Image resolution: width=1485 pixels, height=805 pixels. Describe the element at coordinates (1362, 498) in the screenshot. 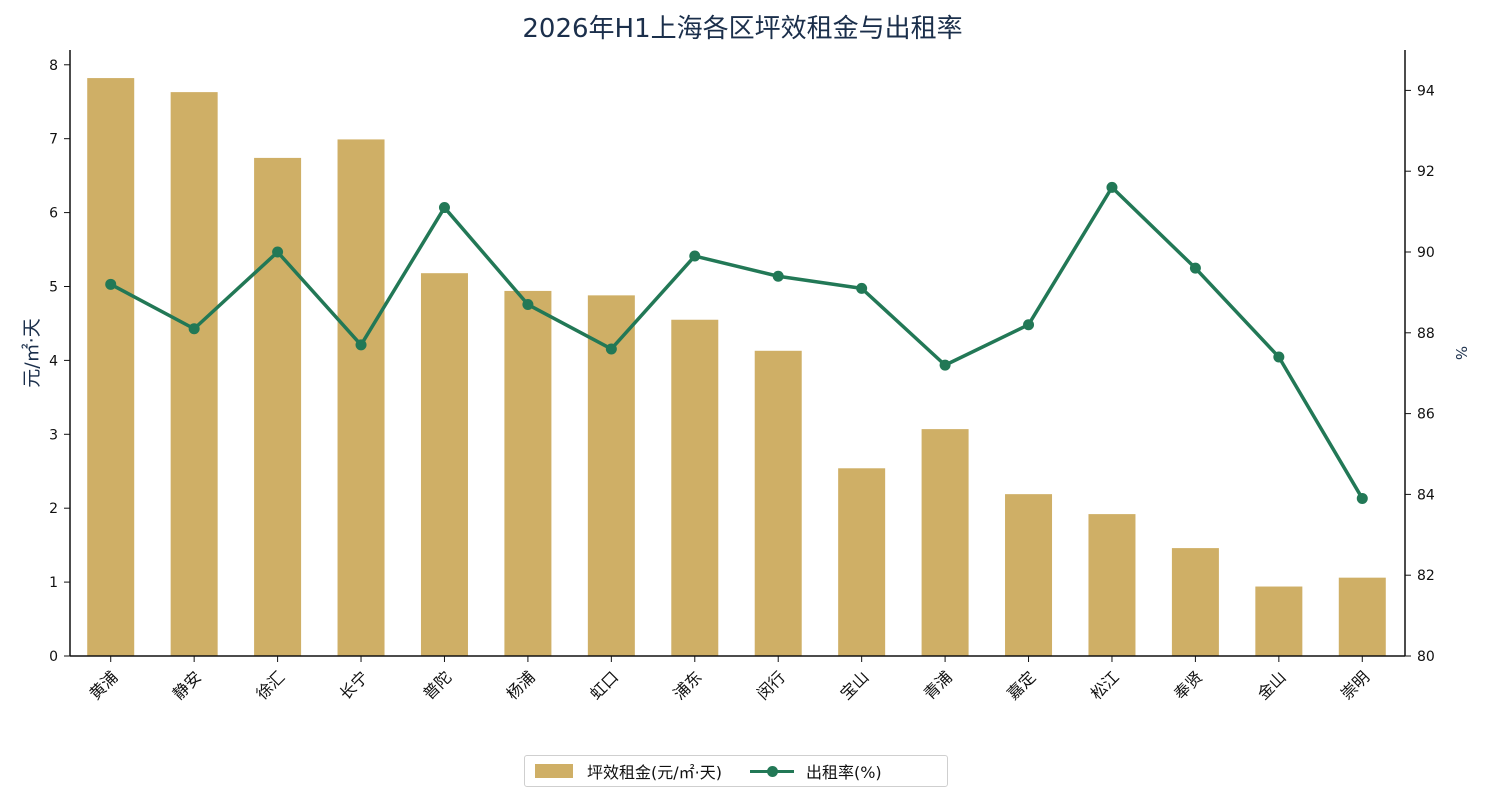

I see `occupancy-point-崇明` at that location.